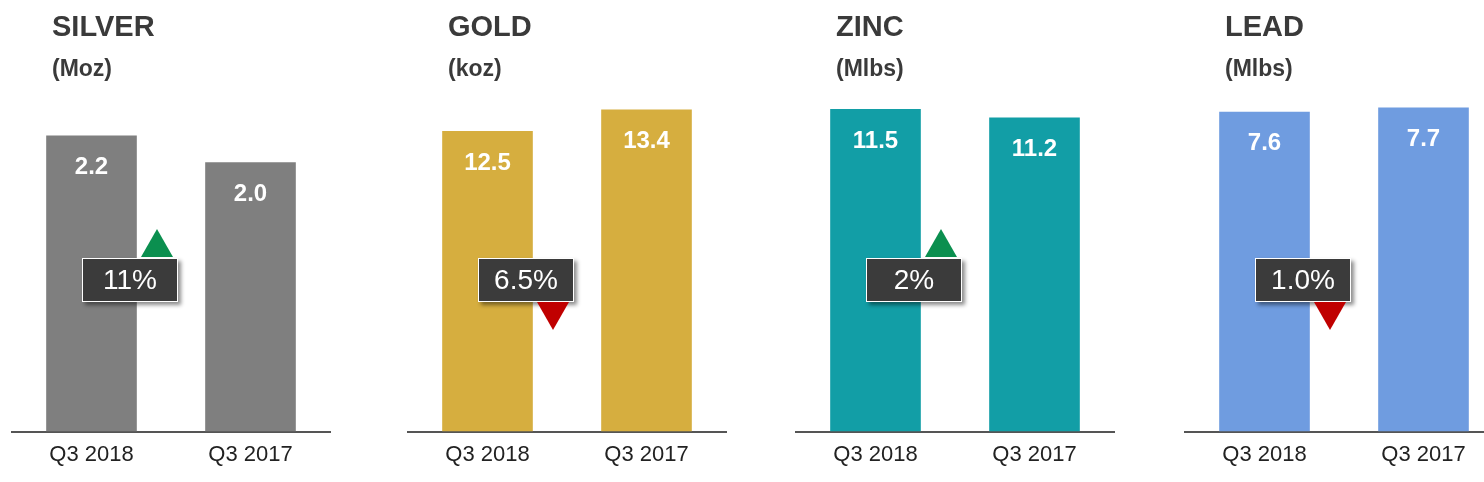  What do you see at coordinates (250, 192) in the screenshot?
I see `data-label: 2.0` at bounding box center [250, 192].